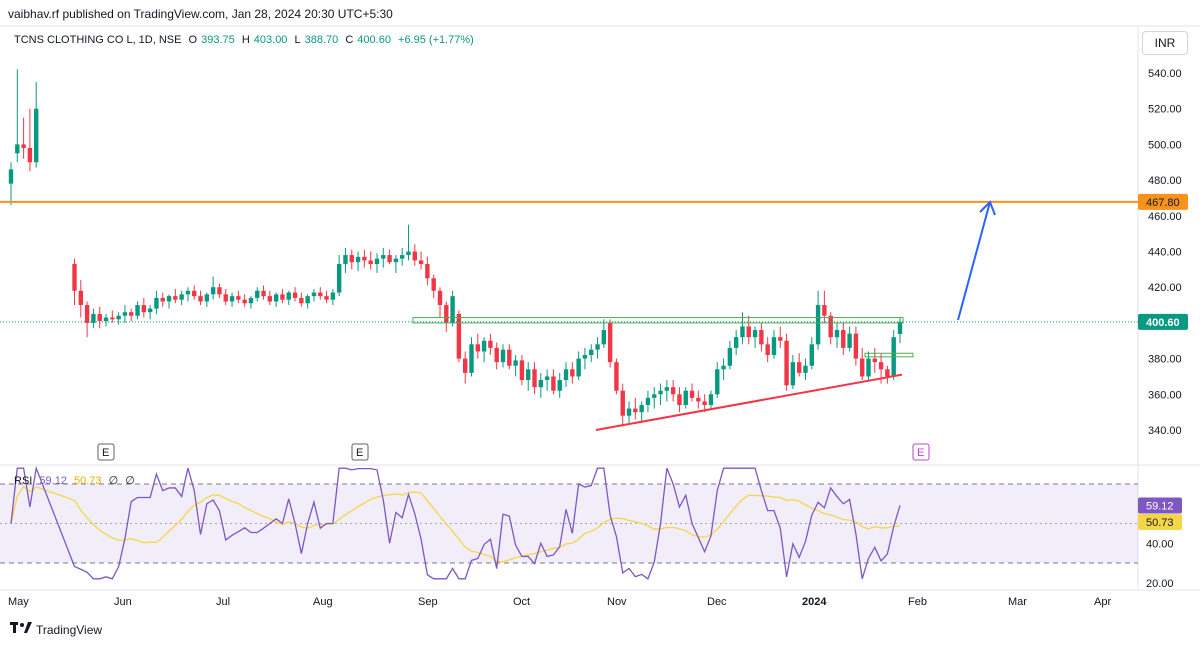 The width and height of the screenshot is (1200, 645). Describe the element at coordinates (321, 40) in the screenshot. I see `low-value: 388.70` at that location.